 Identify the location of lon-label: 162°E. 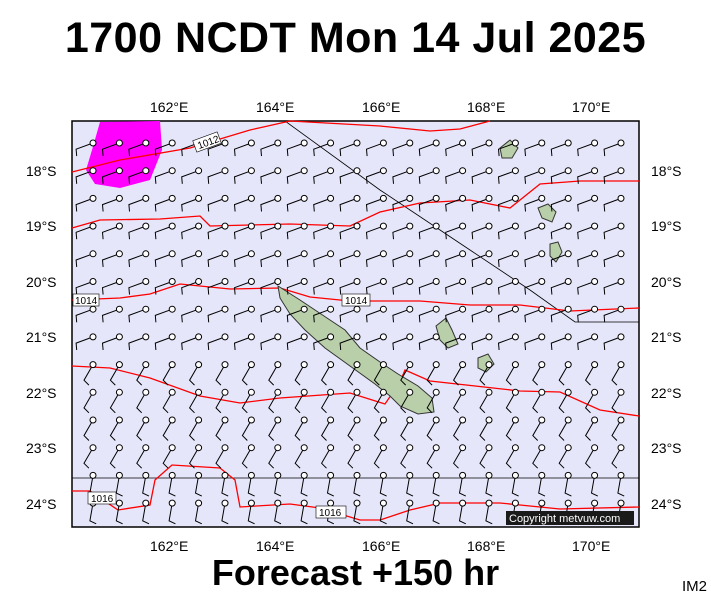
(169, 546).